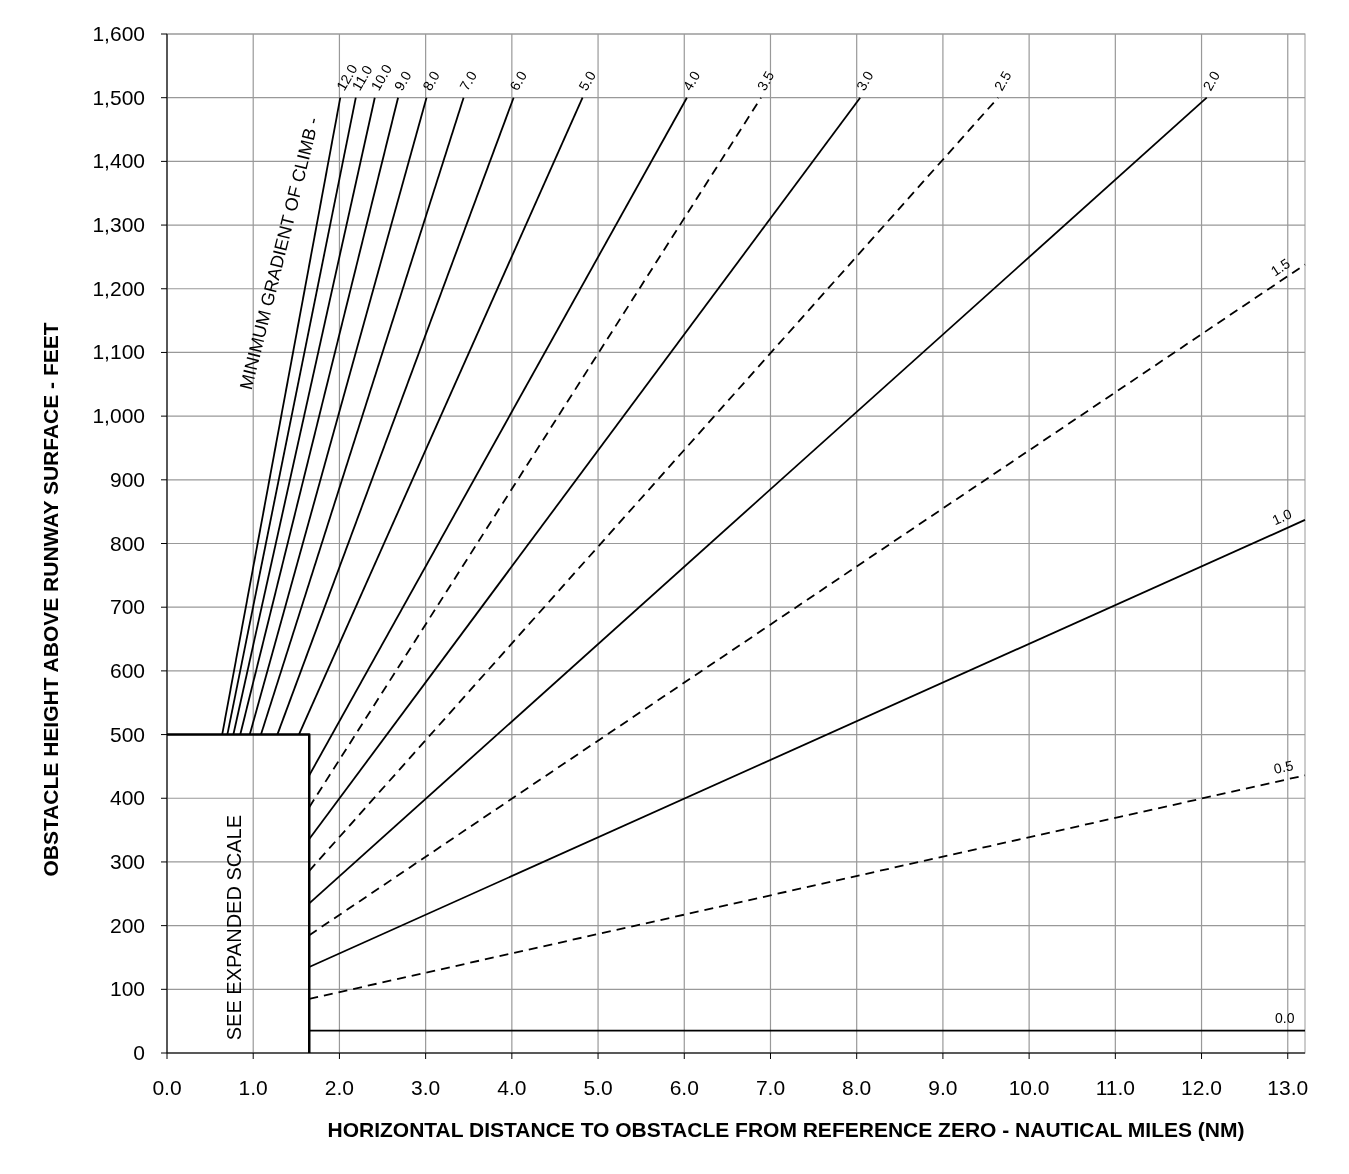 This screenshot has width=1349, height=1174. Describe the element at coordinates (339, 1087) in the screenshot. I see `x-tick-label: 2.0` at that location.